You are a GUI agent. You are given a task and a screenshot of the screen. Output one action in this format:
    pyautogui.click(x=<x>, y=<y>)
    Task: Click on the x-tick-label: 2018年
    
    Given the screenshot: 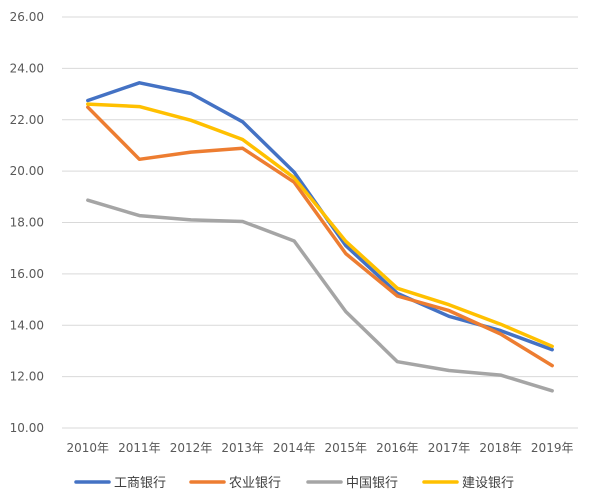 What is the action you would take?
    pyautogui.click(x=500, y=448)
    